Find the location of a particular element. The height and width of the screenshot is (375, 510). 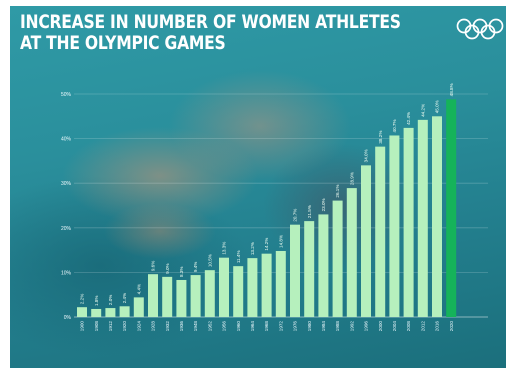

bar-value-label: 1.8% is located at coordinates (96, 300).